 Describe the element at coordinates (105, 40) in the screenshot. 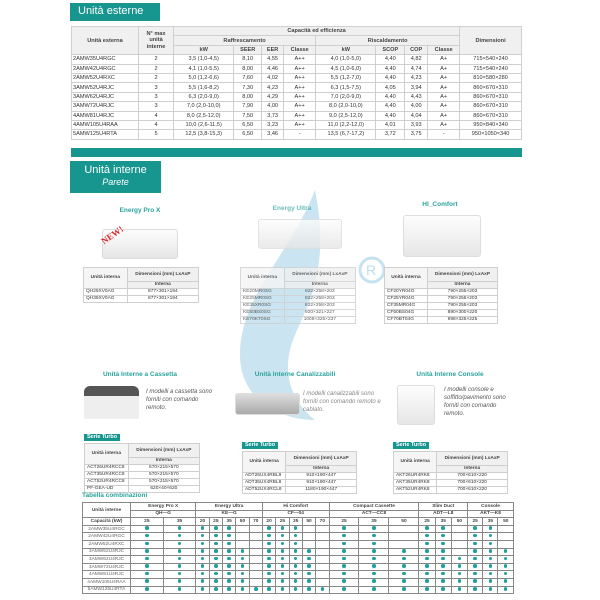

I see `col-unit: Unità esterna` at that location.